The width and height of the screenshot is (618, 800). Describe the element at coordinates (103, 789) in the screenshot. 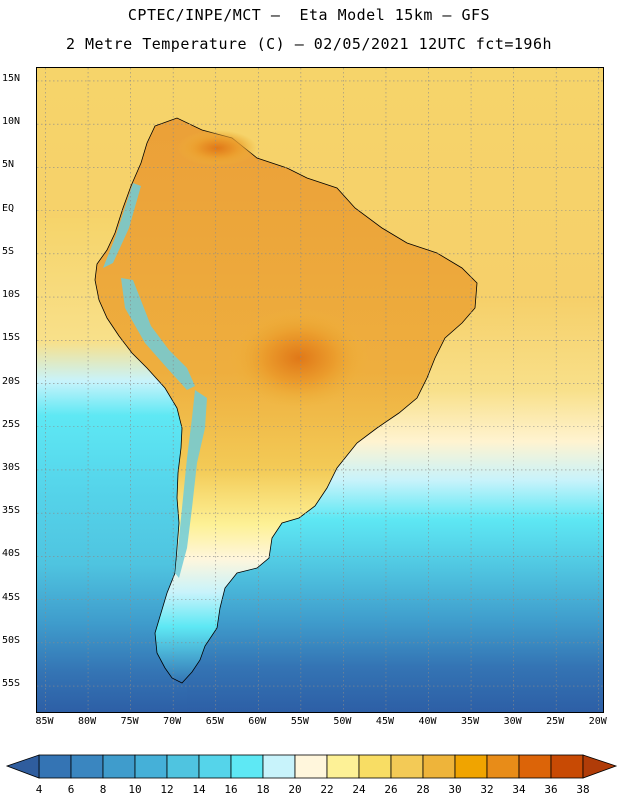

I see `colorbar-tick-label: 8` at that location.